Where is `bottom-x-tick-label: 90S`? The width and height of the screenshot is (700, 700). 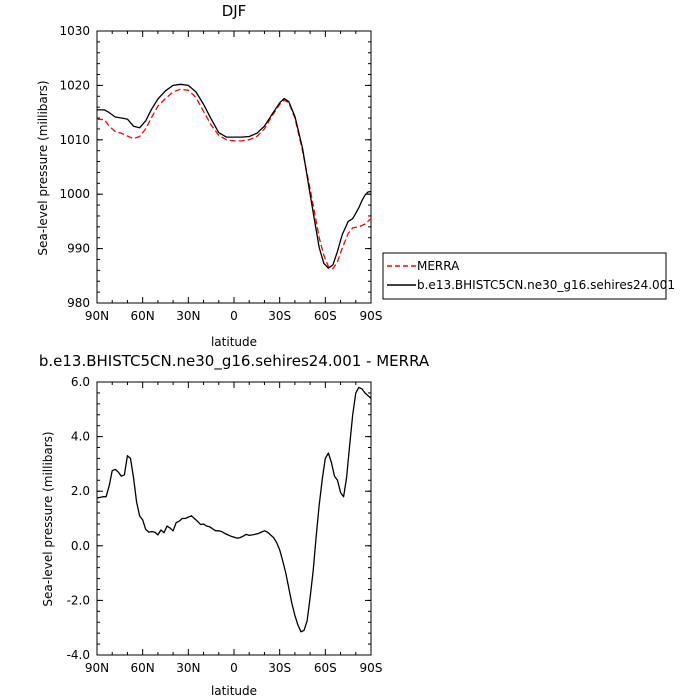
bottom-x-tick-label: 90S is located at coordinates (371, 668).